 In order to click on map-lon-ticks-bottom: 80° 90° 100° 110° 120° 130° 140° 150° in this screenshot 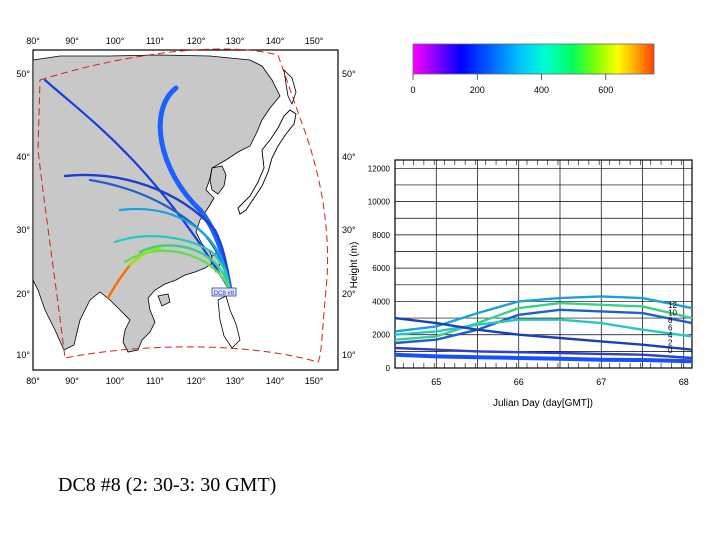, I will do `click(175, 381)`.